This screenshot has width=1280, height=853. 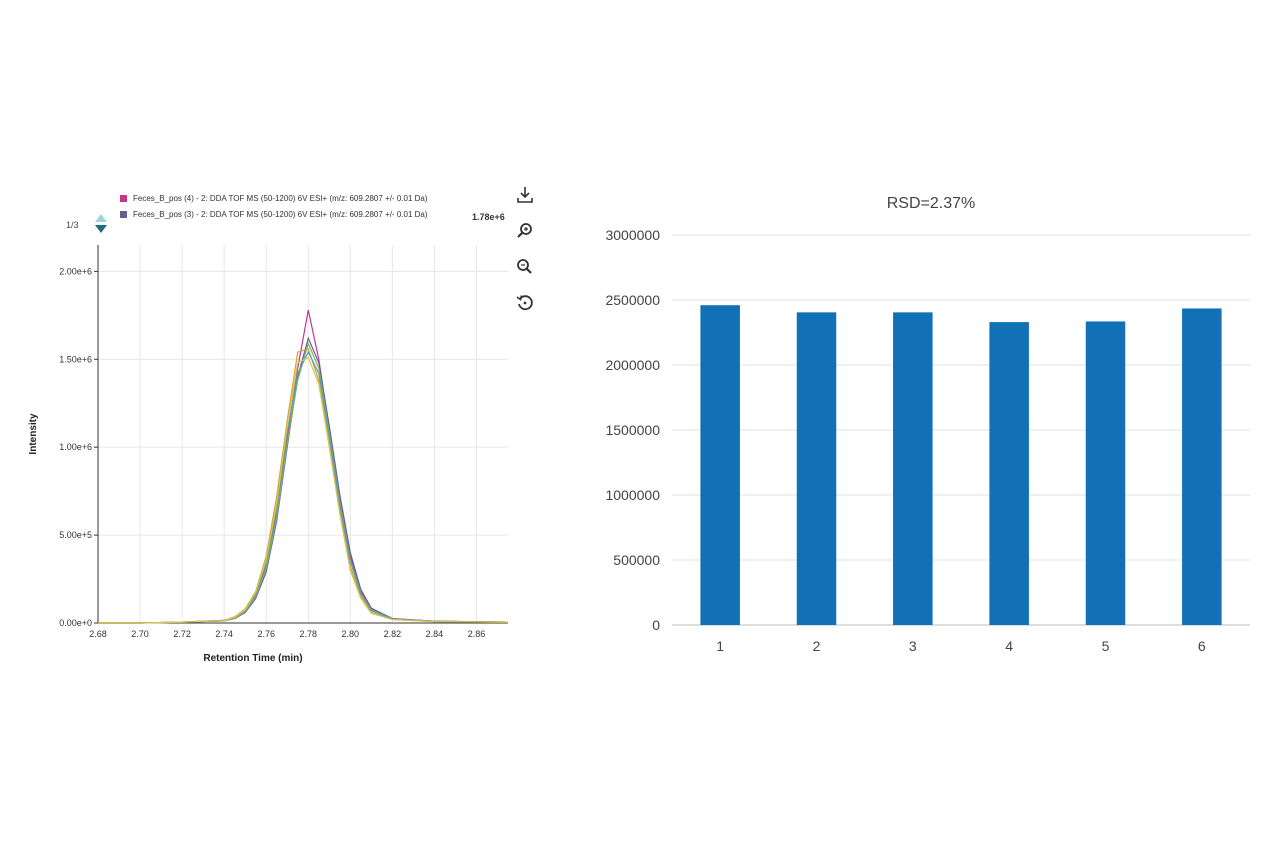 I want to click on y-tick-label: 1.50e+6, so click(x=75, y=359).